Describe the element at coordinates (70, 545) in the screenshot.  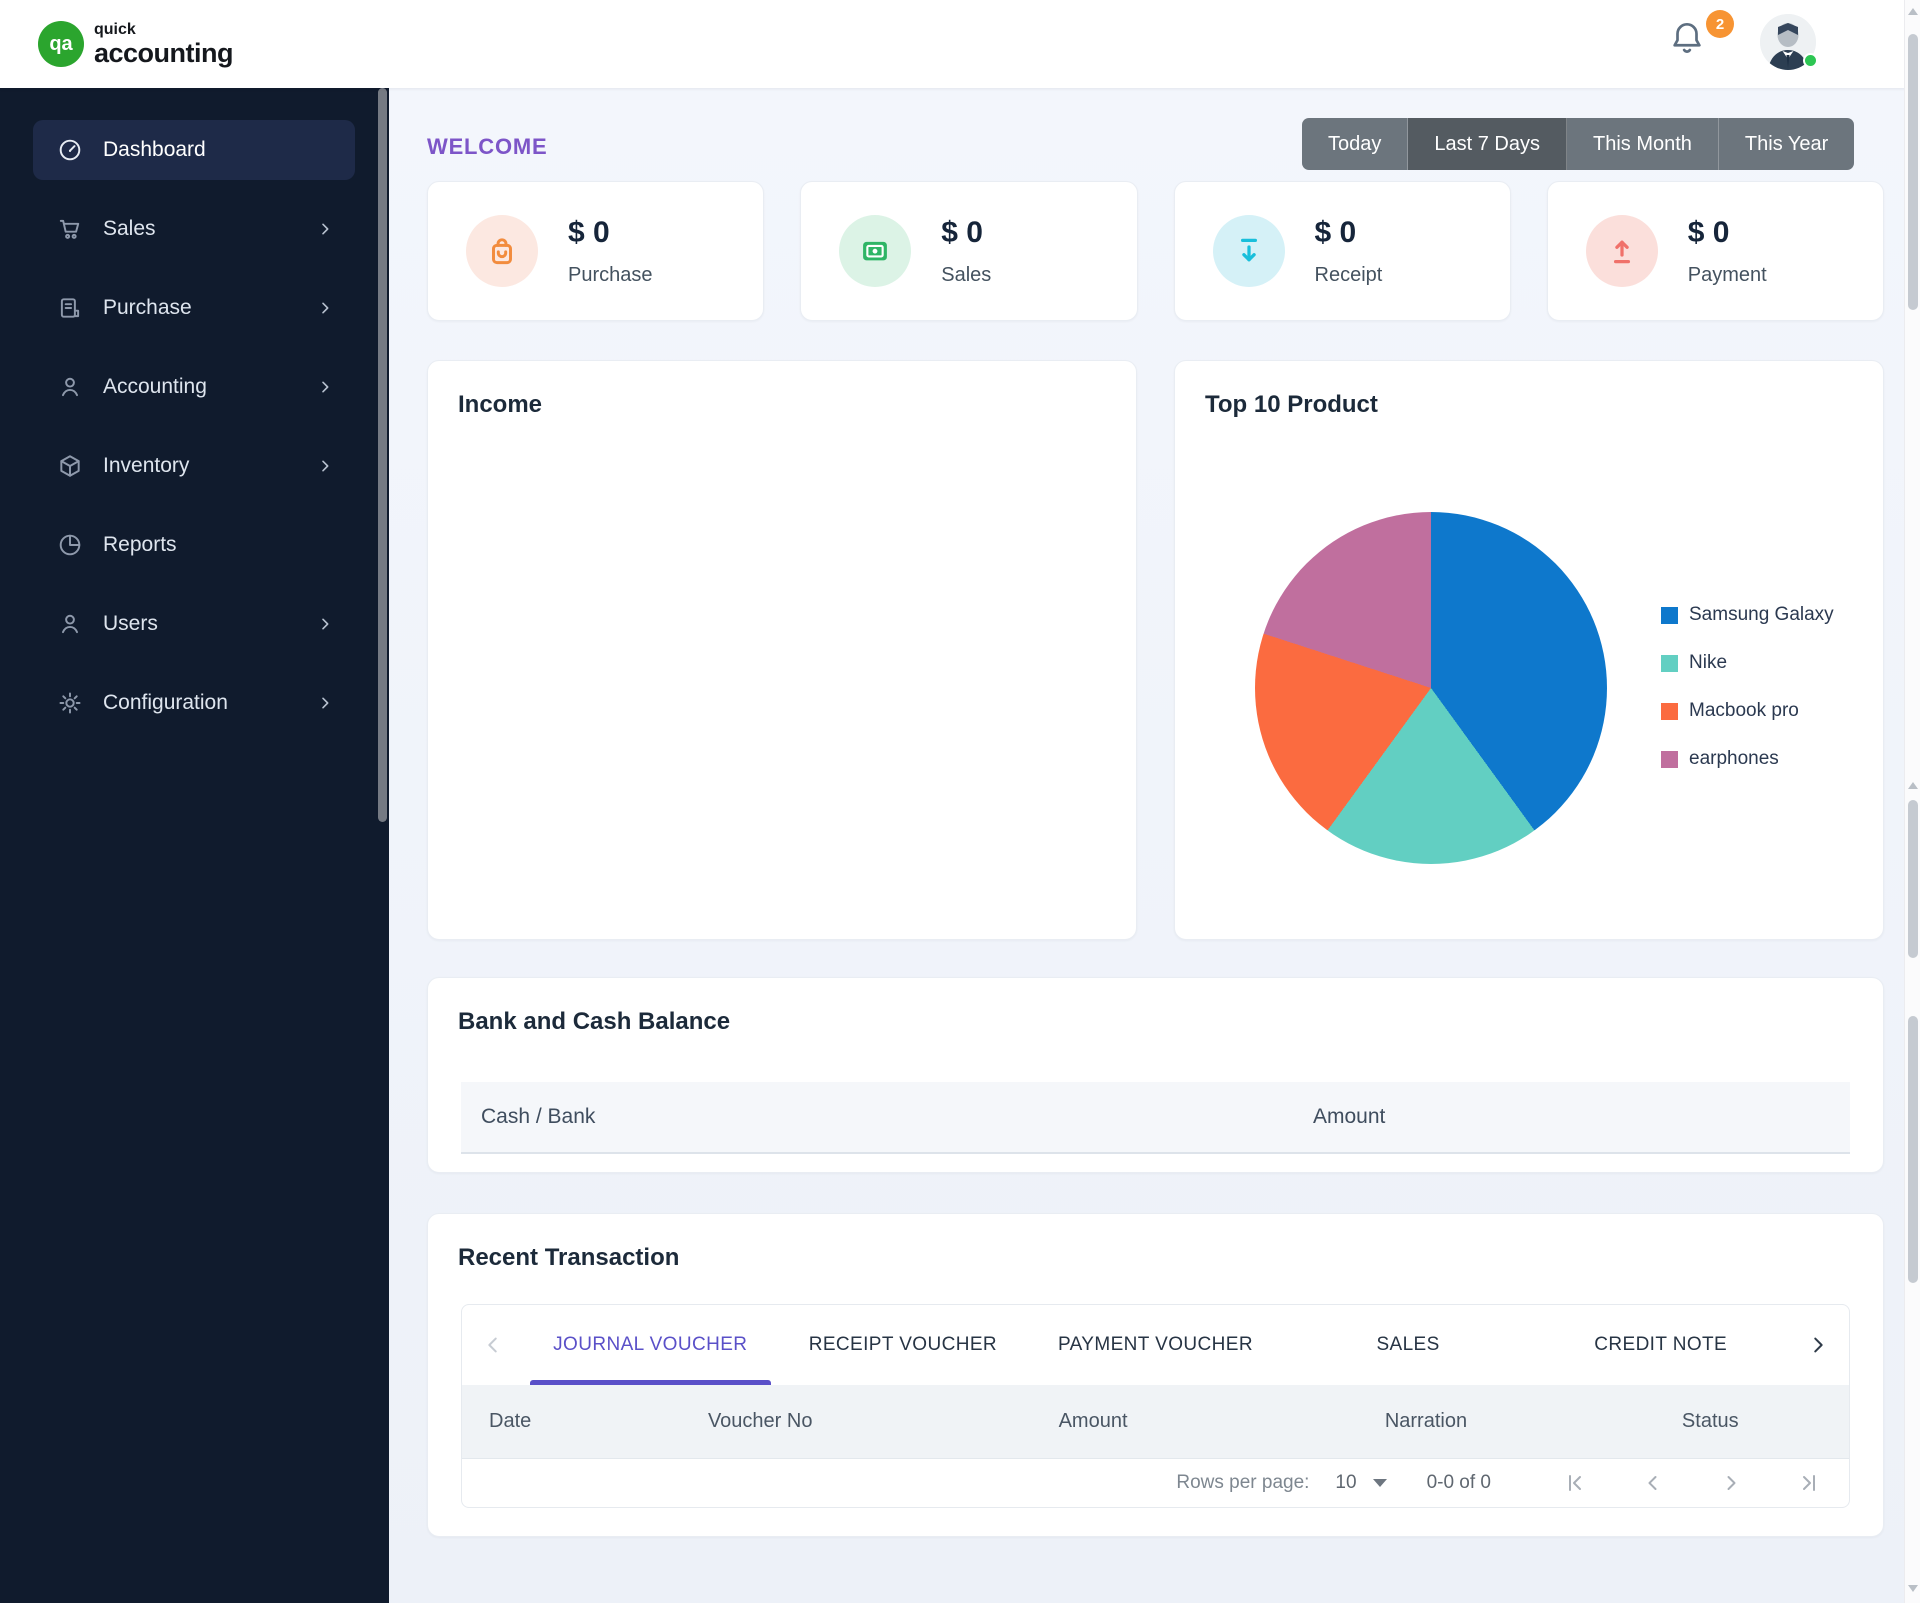
I see `pie-chart-icon` at that location.